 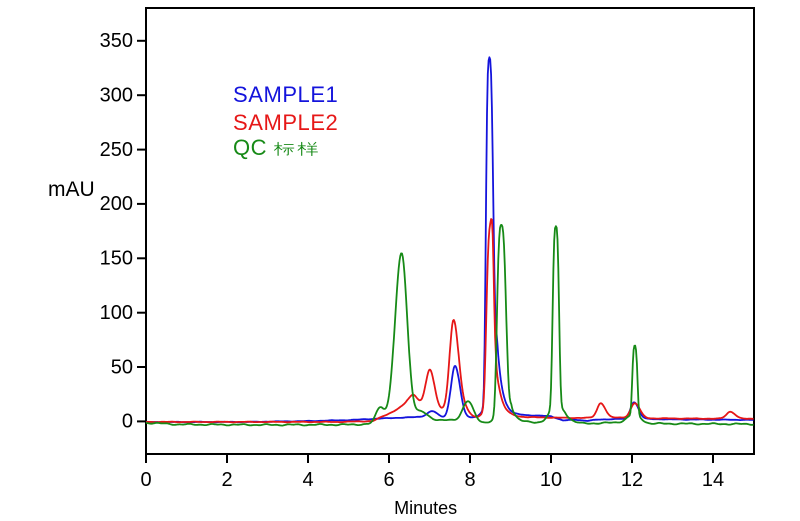 I want to click on svg-text: SAMPLE1, so click(x=285, y=94).